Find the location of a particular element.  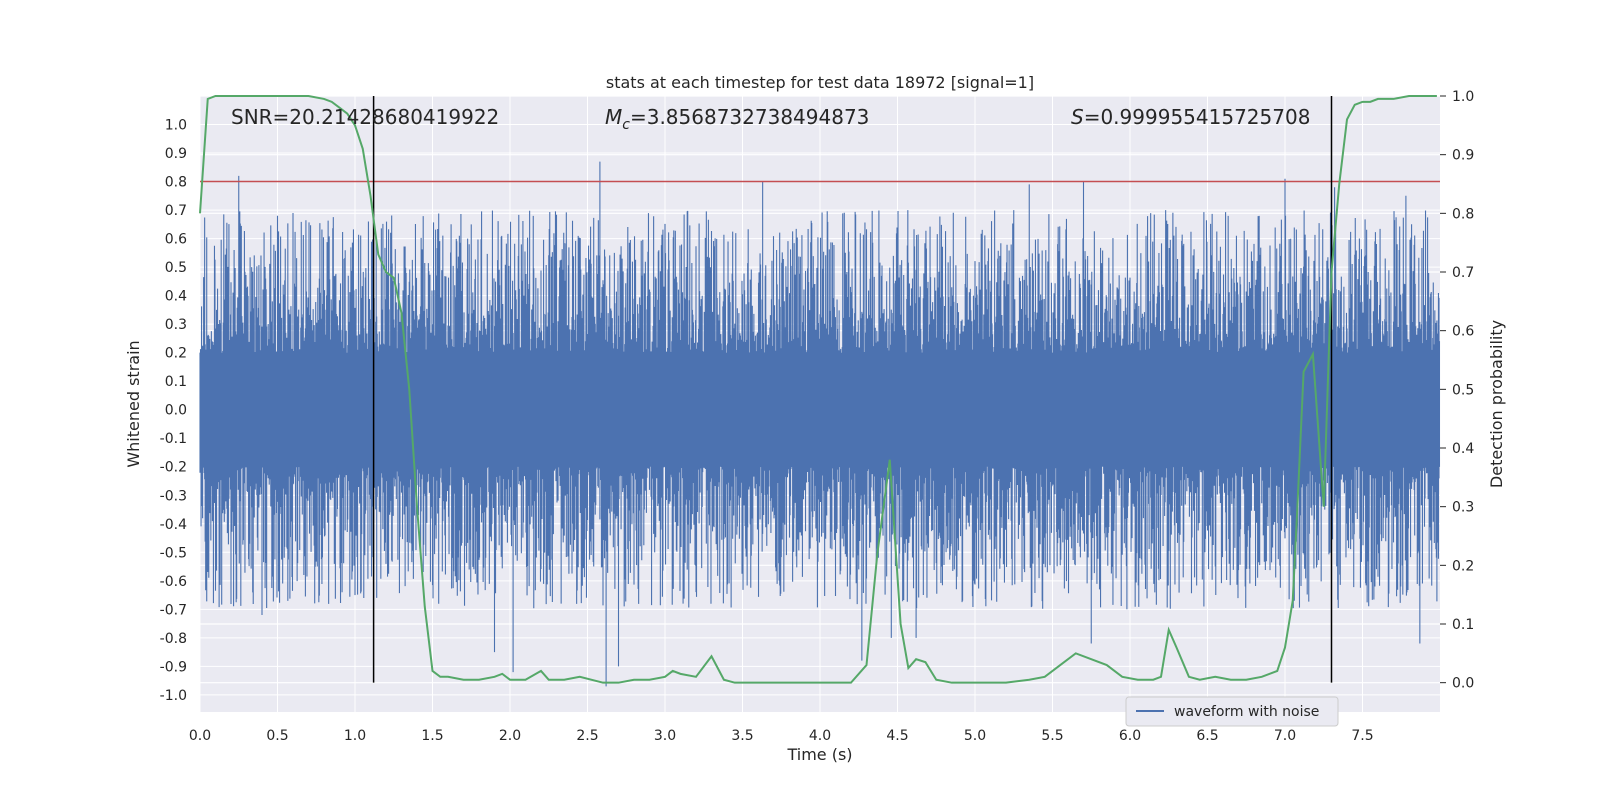

y-tick-label: 0.2 is located at coordinates (176, 354).